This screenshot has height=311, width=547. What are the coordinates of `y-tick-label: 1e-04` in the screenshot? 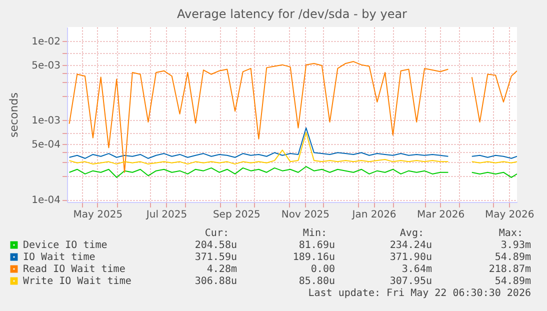 It's located at (46, 200).